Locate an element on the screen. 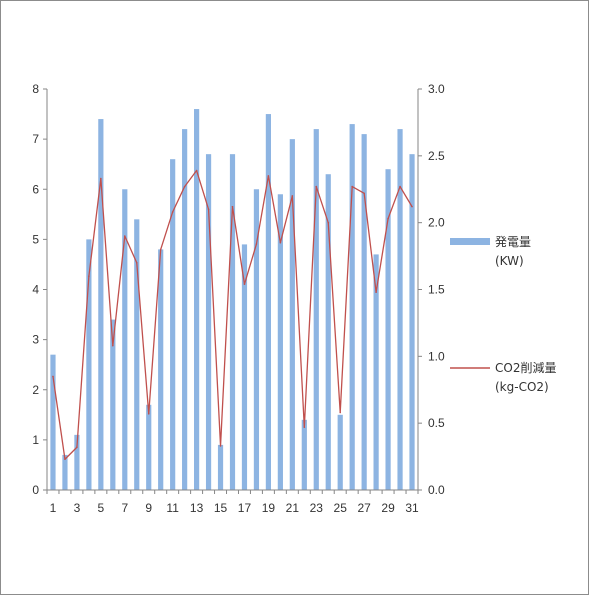 The image size is (589, 599). left-axis-ticks: 0 1 2 3 4 5 6 7 8 is located at coordinates (39, 289).